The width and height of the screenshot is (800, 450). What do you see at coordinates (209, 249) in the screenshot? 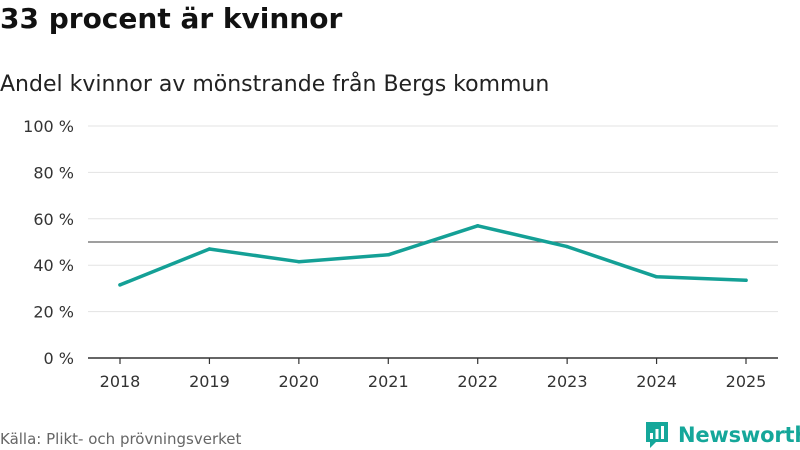
I see `data-point-2019` at bounding box center [209, 249].